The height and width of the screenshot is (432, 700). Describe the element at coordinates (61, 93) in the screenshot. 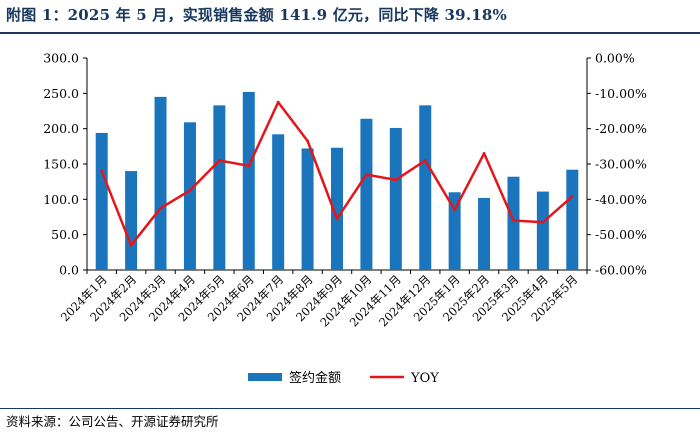

I see `y-left-tick-label: 250.0` at that location.